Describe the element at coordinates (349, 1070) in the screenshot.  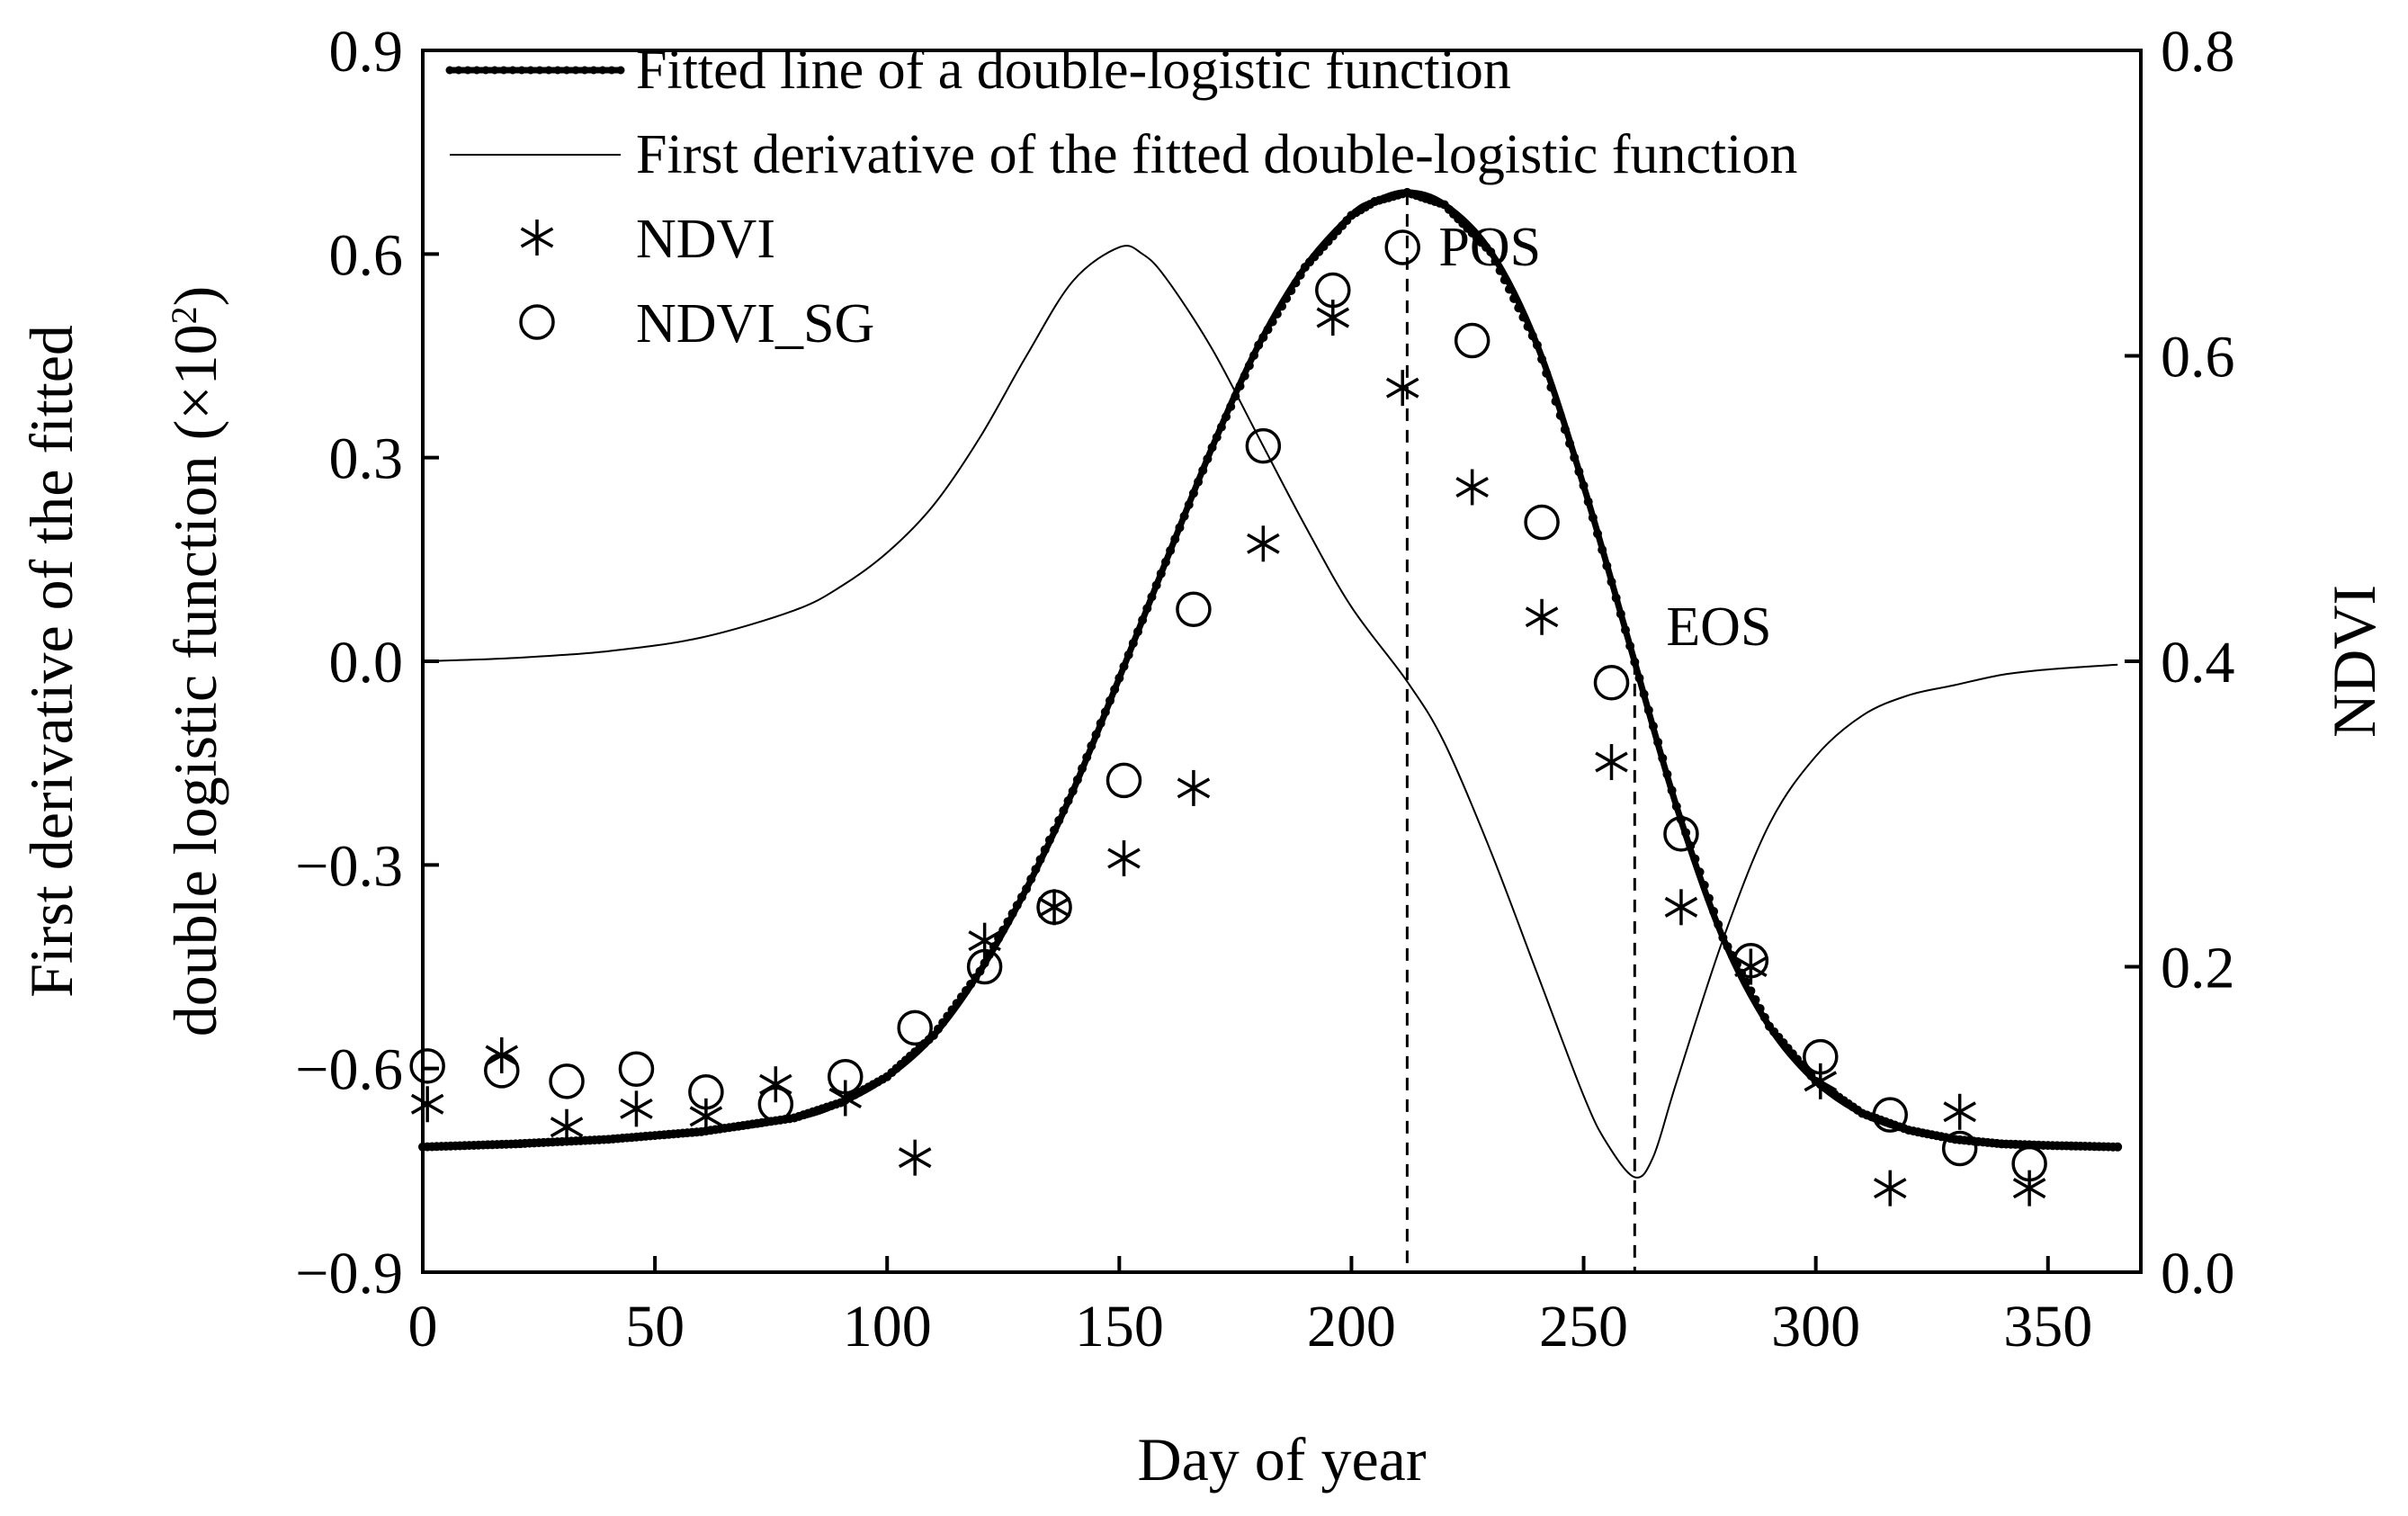
I see `y-left-tick-label: −0.6` at that location.